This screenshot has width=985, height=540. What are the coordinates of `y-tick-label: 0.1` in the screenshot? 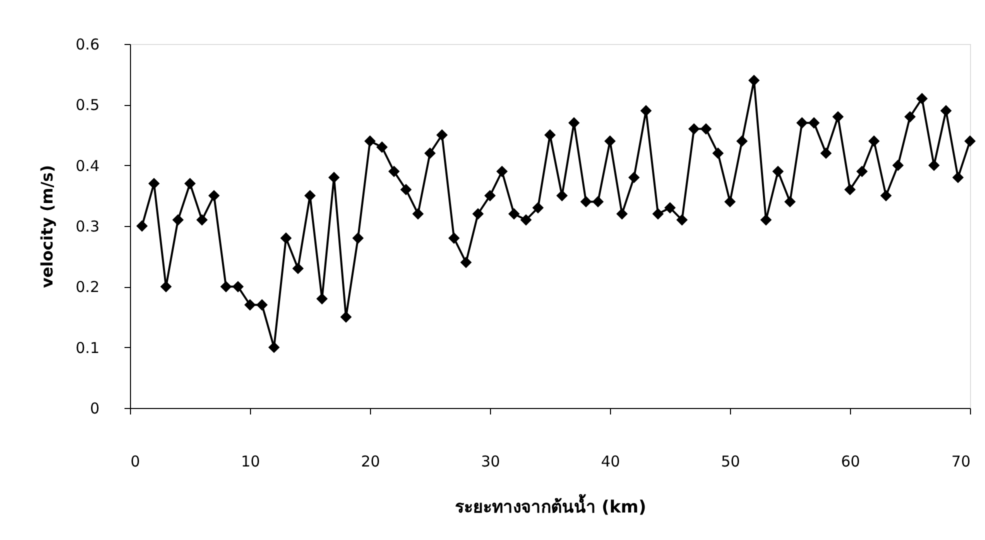 It's located at (88, 347).